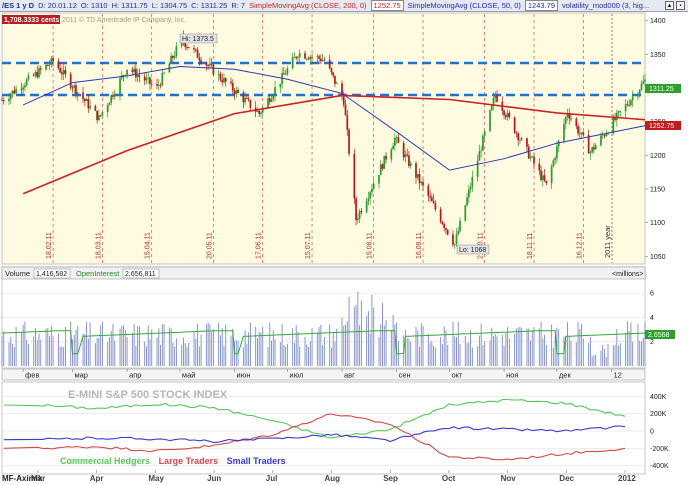 The height and width of the screenshot is (485, 688). I want to click on symbol-label: /ES 1 y D, so click(18, 5).